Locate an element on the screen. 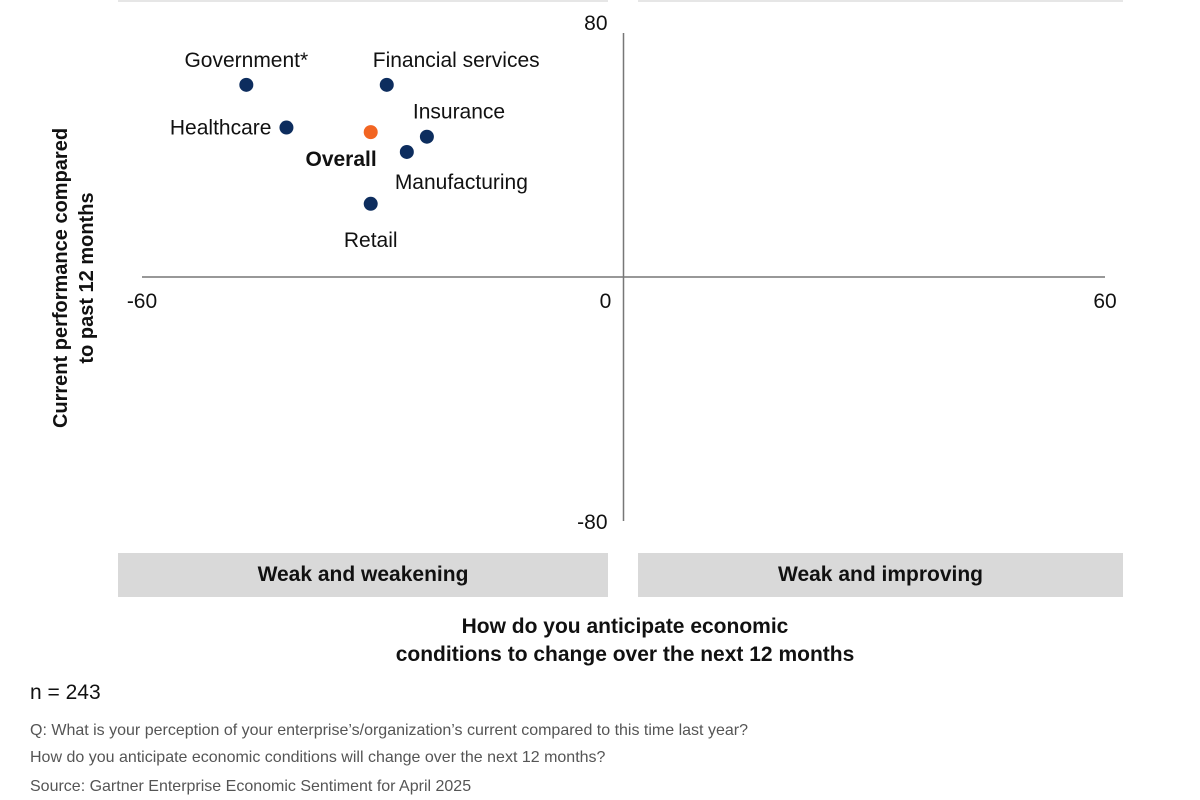  x-axis-label-line-1: How do you anticipate economic is located at coordinates (625, 626).